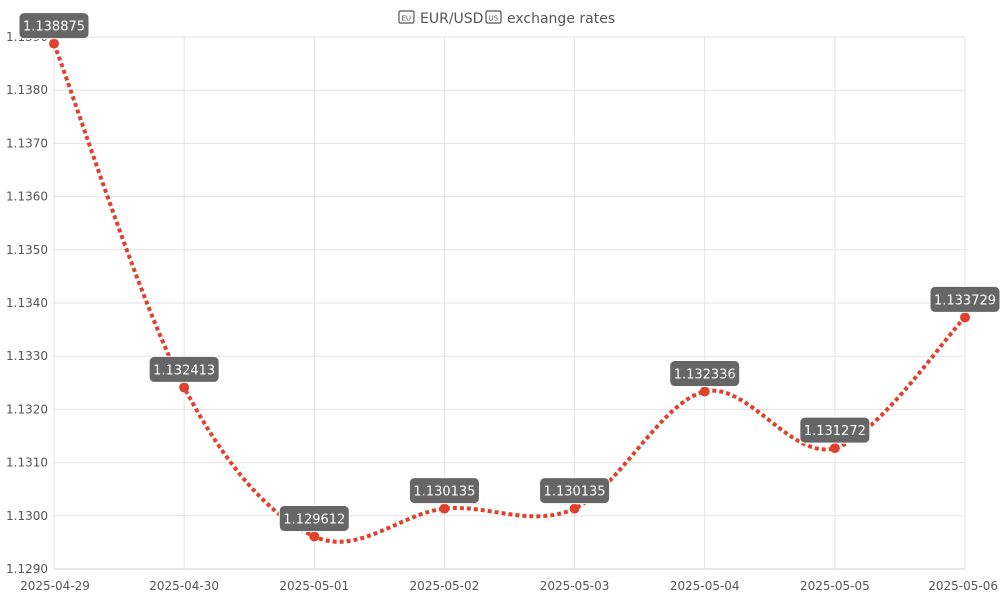  I want to click on chart-title: EU EUR/USD US exchange rates, so click(506, 18).